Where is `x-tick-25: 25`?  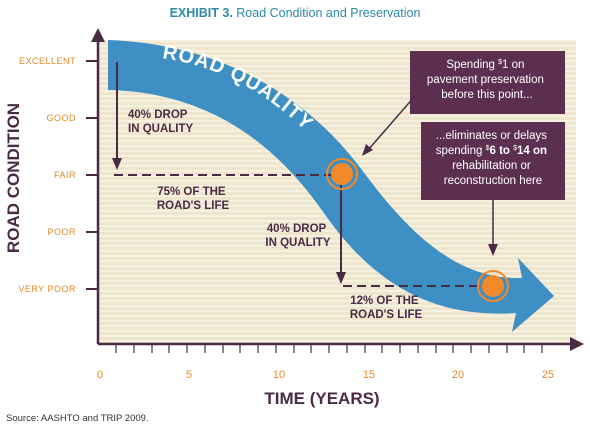 x-tick-25: 25 is located at coordinates (548, 375).